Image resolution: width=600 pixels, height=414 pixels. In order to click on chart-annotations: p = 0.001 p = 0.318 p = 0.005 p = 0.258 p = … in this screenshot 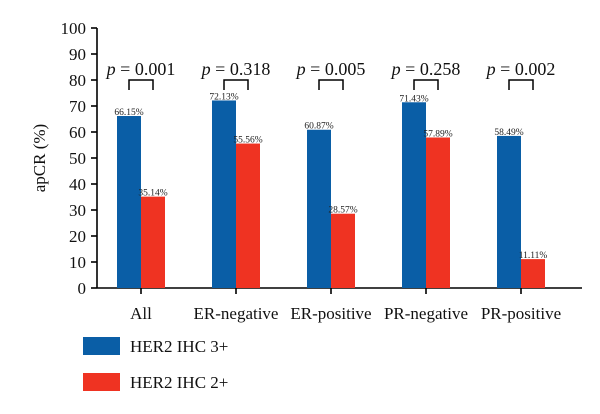, I will do `click(330, 74)`.